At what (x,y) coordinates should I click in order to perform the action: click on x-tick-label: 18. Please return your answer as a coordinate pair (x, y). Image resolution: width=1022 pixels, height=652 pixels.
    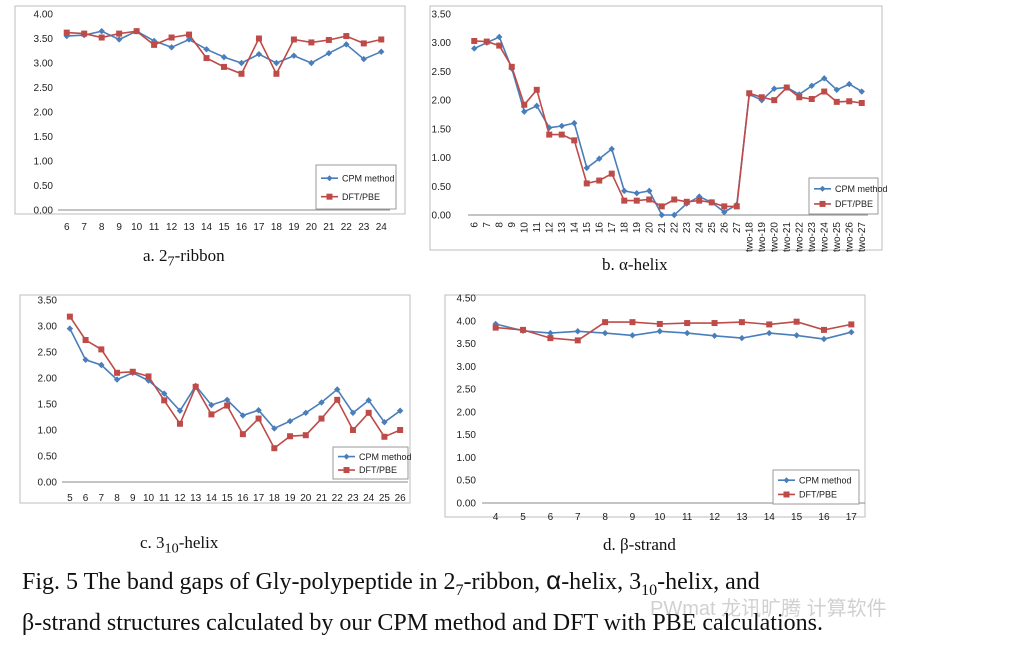
    Looking at the image, I should click on (275, 498).